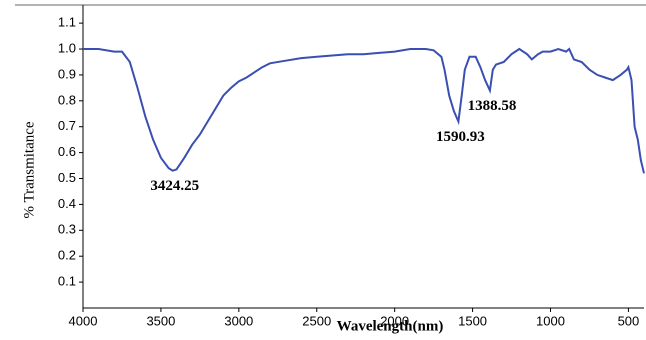  What do you see at coordinates (67, 99) in the screenshot?
I see `y-tick-label: 0.8` at bounding box center [67, 99].